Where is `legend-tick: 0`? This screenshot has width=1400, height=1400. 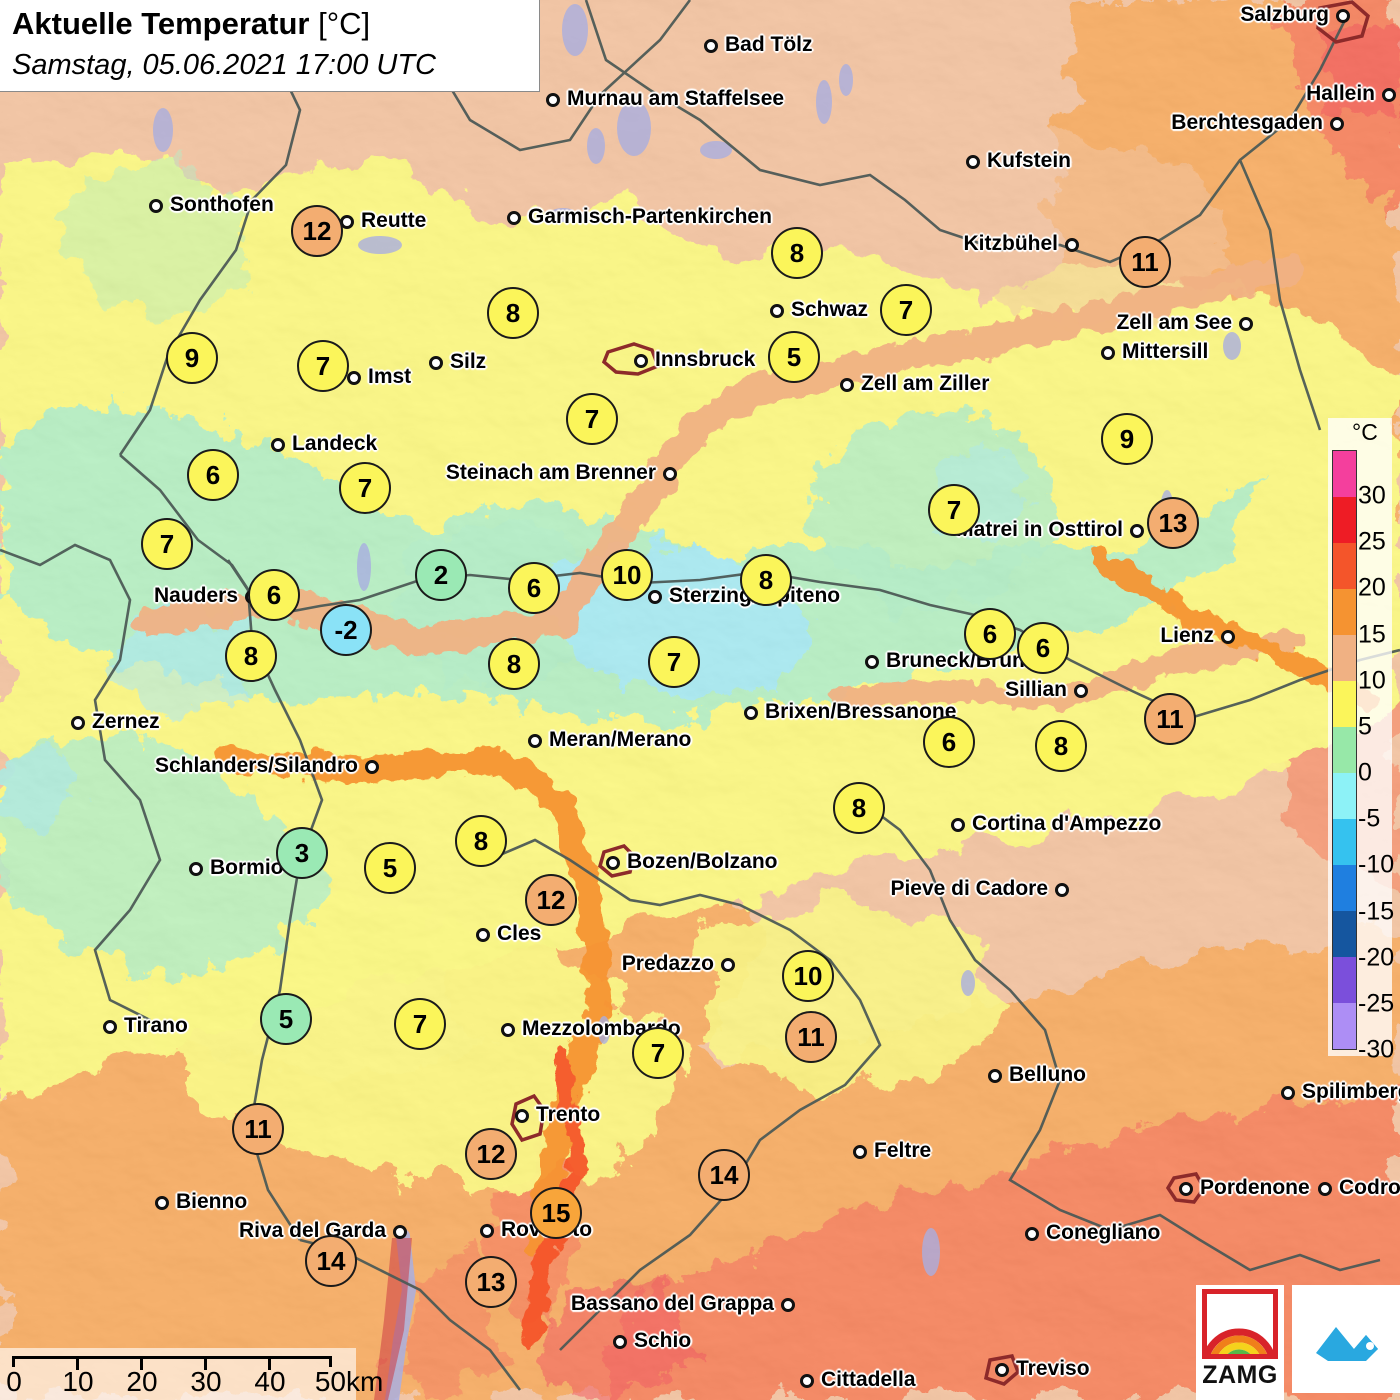 legend-tick: 0 is located at coordinates (1365, 772).